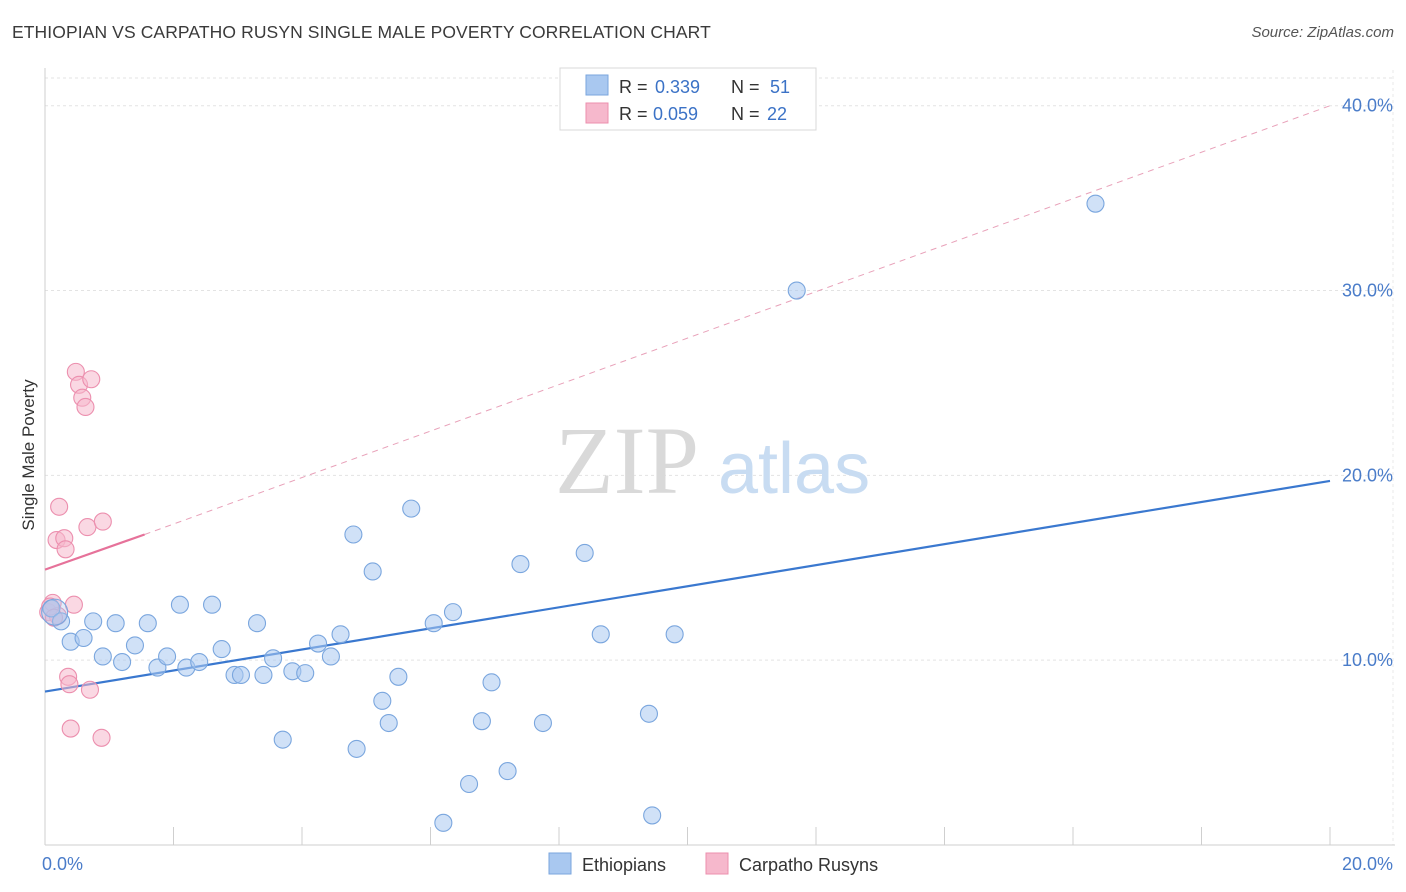  What do you see at coordinates (633, 114) in the screenshot?
I see `legend-r-label-2: R =` at bounding box center [633, 114].